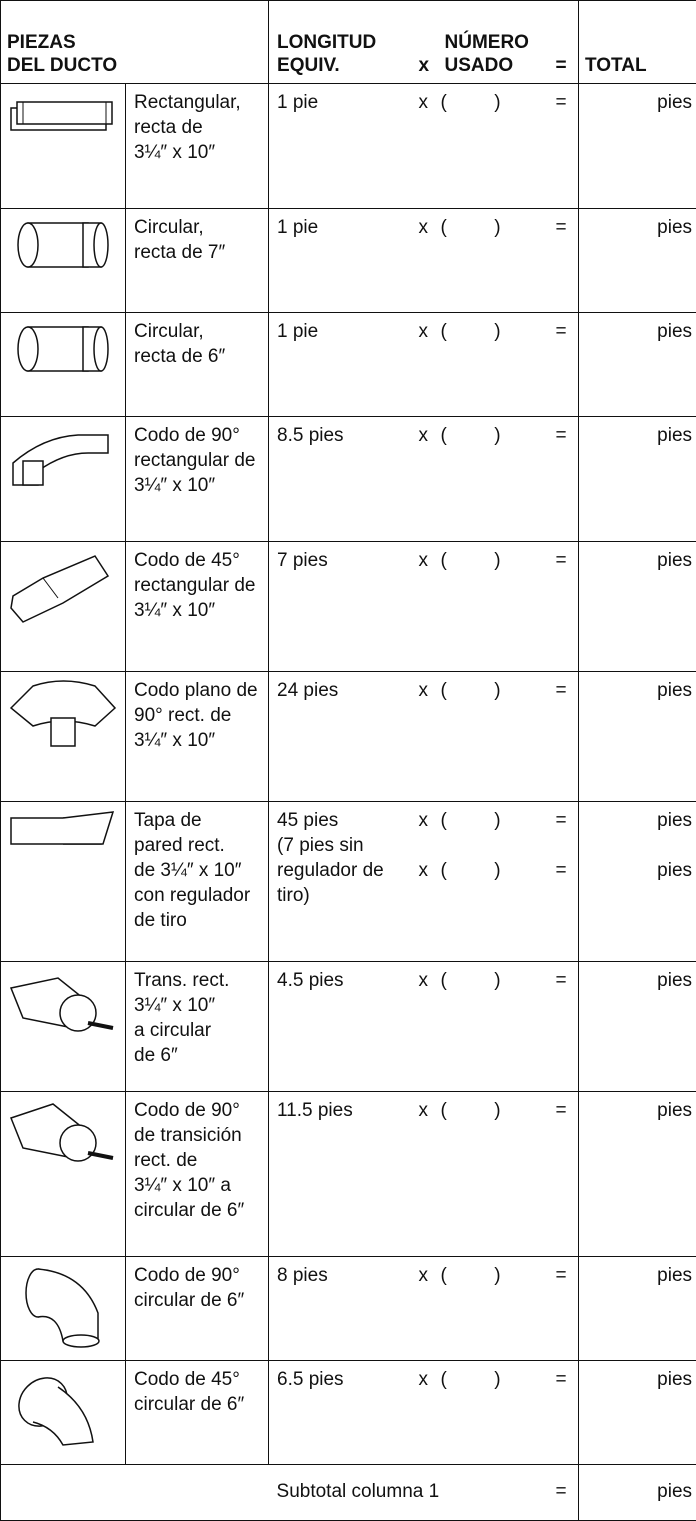 The width and height of the screenshot is (696, 1521). What do you see at coordinates (339, 479) in the screenshot?
I see `length: 8.5 pies` at bounding box center [339, 479].